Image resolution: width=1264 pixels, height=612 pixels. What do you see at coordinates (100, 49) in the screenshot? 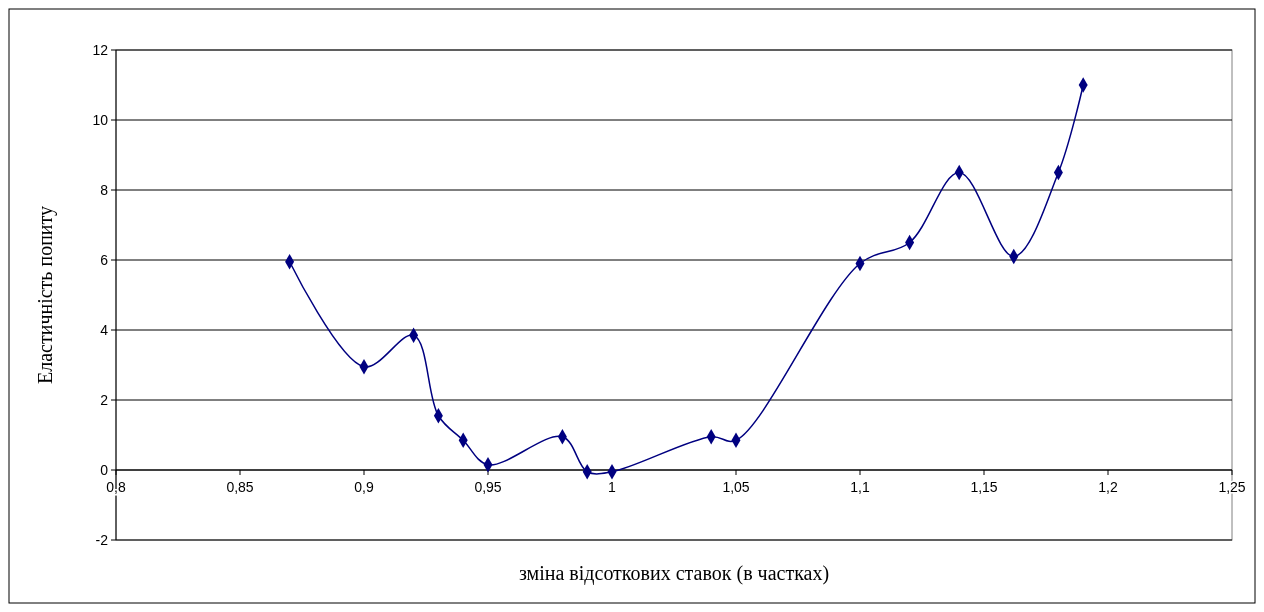
I see `y-tick-label: 12` at bounding box center [100, 49].